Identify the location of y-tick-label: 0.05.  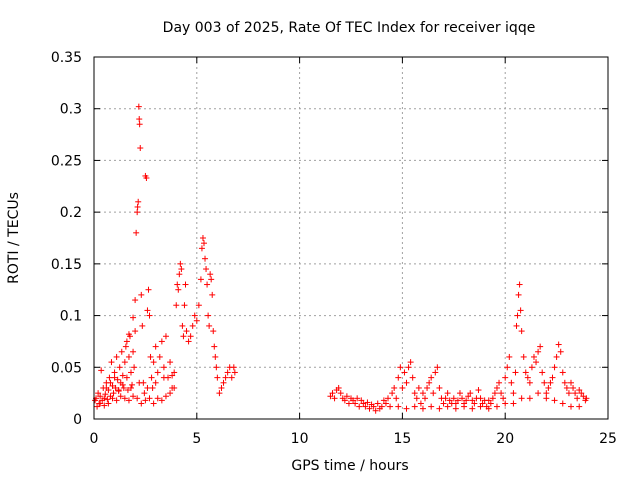
(66, 368).